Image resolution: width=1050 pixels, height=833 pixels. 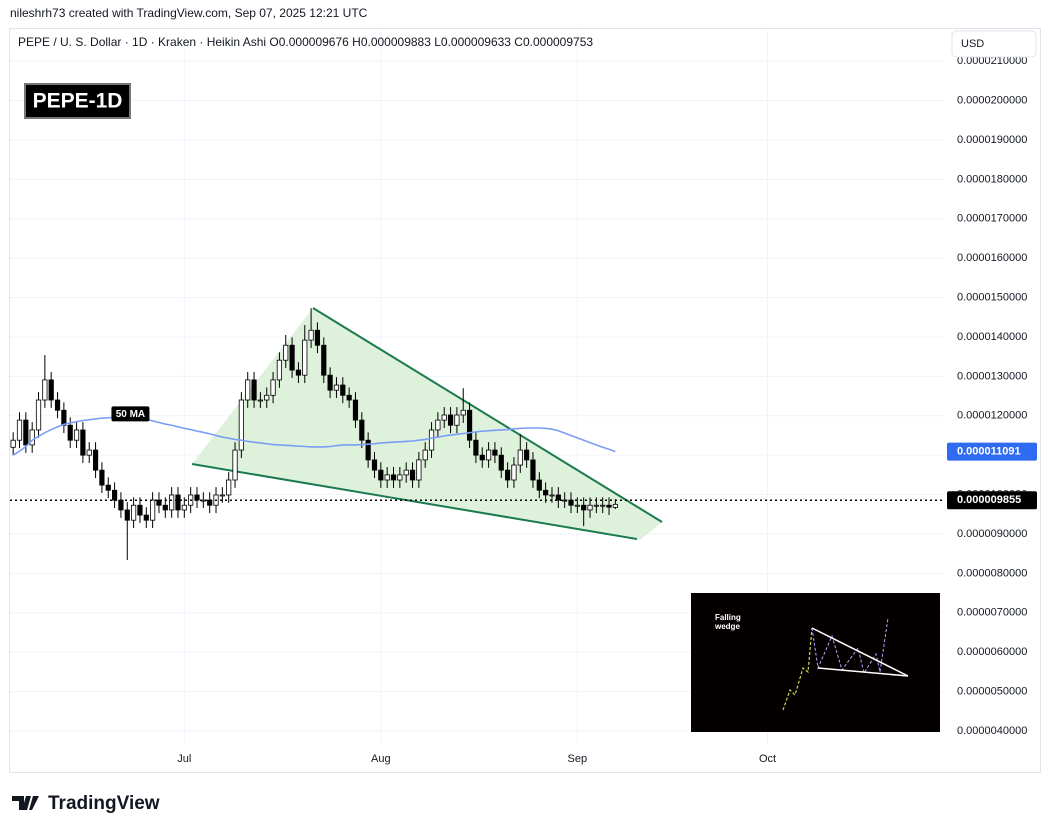 What do you see at coordinates (992, 61) in the screenshot?
I see `y-tick-label: 0.0000210000` at bounding box center [992, 61].